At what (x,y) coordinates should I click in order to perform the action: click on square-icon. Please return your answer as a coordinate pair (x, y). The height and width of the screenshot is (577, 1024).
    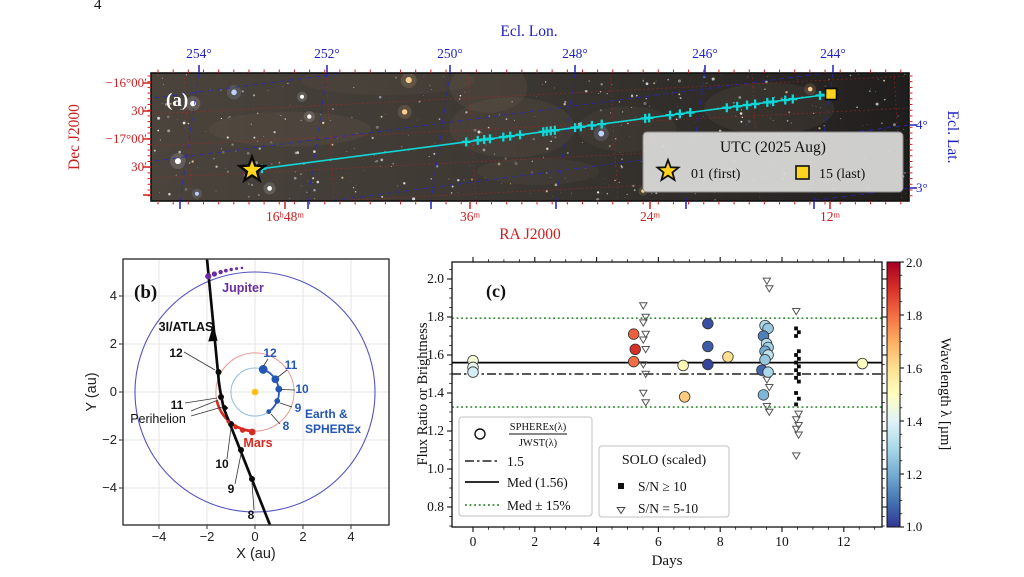
    Looking at the image, I should click on (802, 172).